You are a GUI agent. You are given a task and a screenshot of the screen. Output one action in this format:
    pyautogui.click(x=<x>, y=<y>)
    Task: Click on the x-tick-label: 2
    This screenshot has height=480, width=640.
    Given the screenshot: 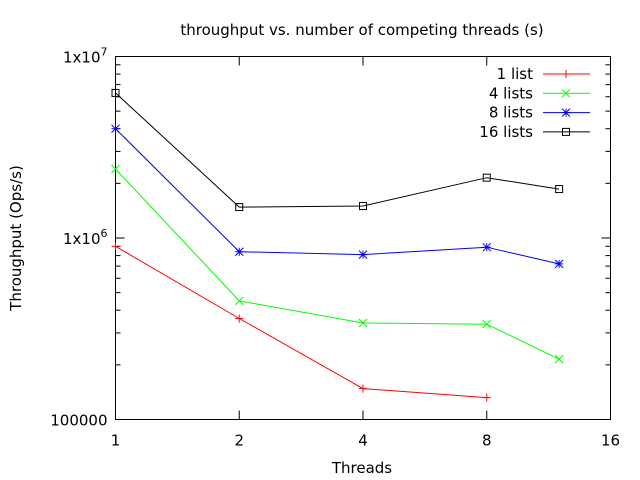 What is the action you would take?
    pyautogui.click(x=239, y=441)
    